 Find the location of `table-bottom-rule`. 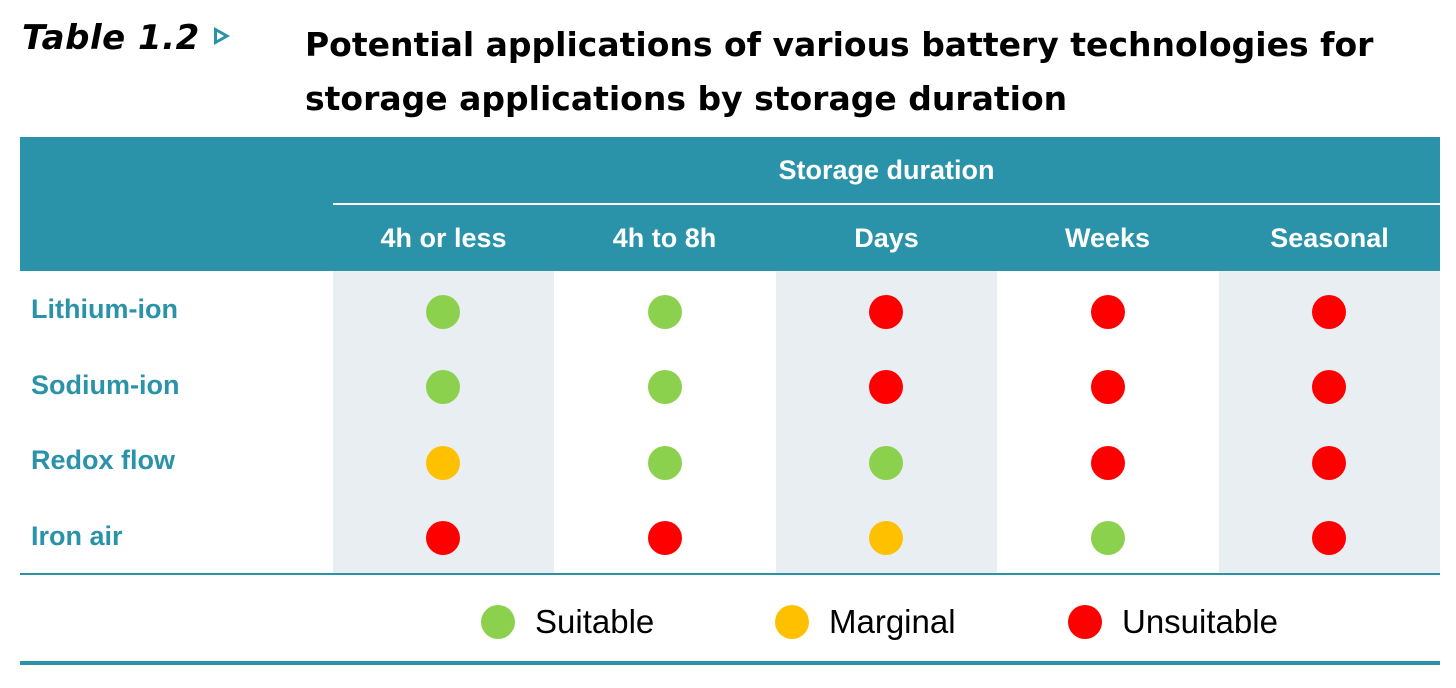

table-bottom-rule is located at coordinates (730, 574).